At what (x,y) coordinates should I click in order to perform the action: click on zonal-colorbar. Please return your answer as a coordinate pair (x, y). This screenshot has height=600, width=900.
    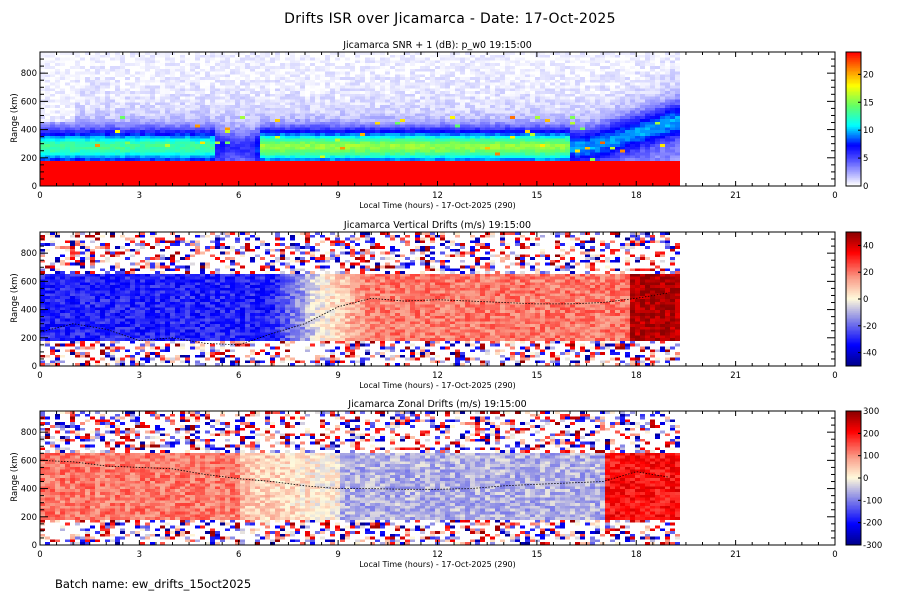
    Looking at the image, I should click on (853, 478).